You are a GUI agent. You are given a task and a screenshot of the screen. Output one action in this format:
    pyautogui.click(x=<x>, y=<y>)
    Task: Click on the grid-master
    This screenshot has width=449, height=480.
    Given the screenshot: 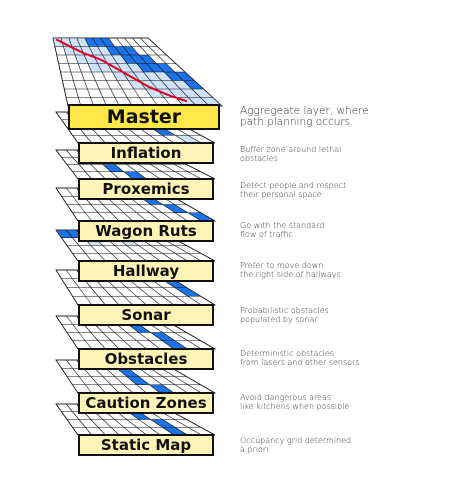 What is the action you would take?
    pyautogui.click(x=138, y=72)
    